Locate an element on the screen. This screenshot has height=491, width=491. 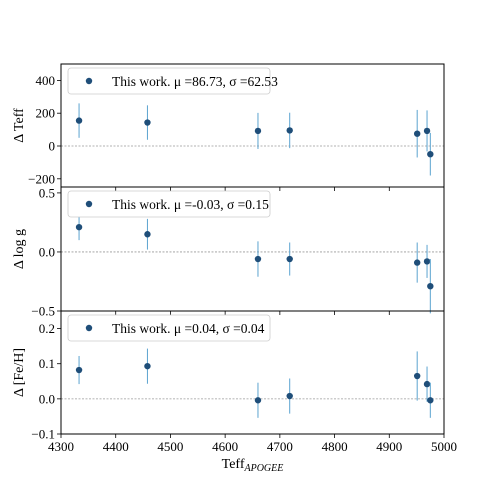
x-tick-label: 4400 is located at coordinates (116, 446).